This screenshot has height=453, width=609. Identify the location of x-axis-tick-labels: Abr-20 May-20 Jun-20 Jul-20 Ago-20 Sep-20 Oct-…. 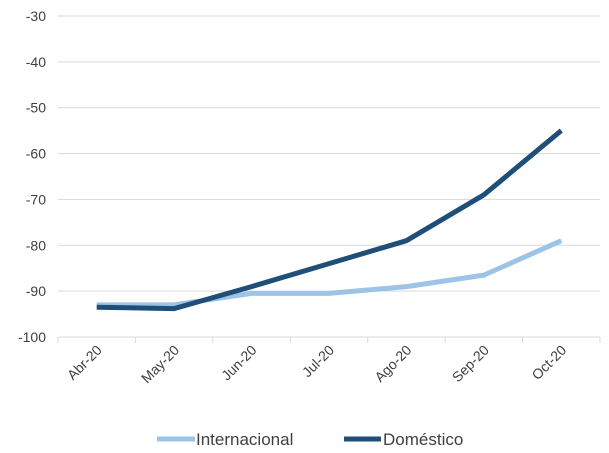
(317, 364).